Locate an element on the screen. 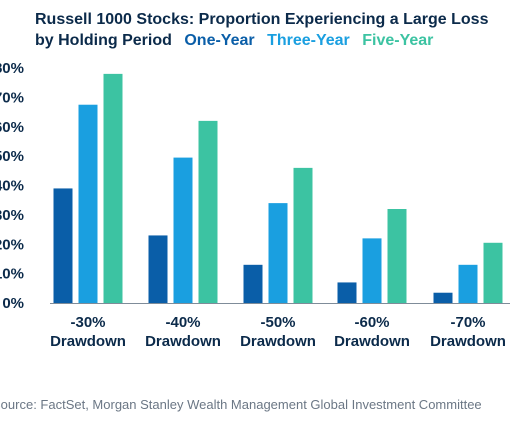 The image size is (510, 426). x-tick-label: -50% is located at coordinates (277, 322).